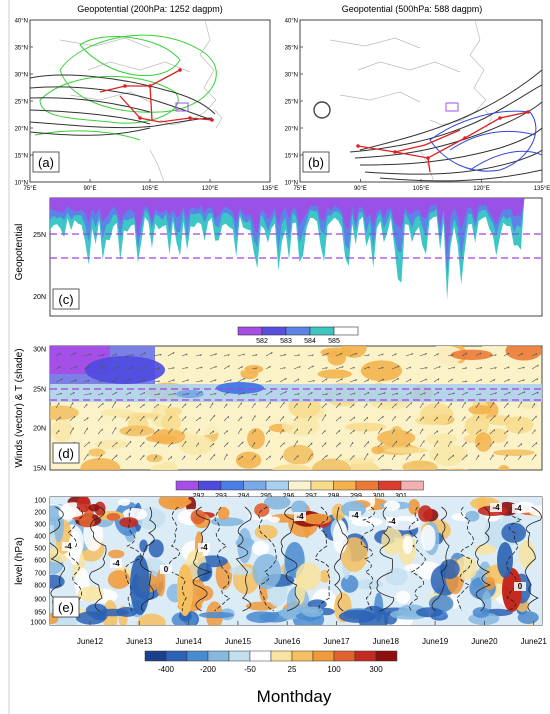 This screenshot has height=714, width=550. I want to click on panel-a-lon-label: 90°E, so click(89, 189).